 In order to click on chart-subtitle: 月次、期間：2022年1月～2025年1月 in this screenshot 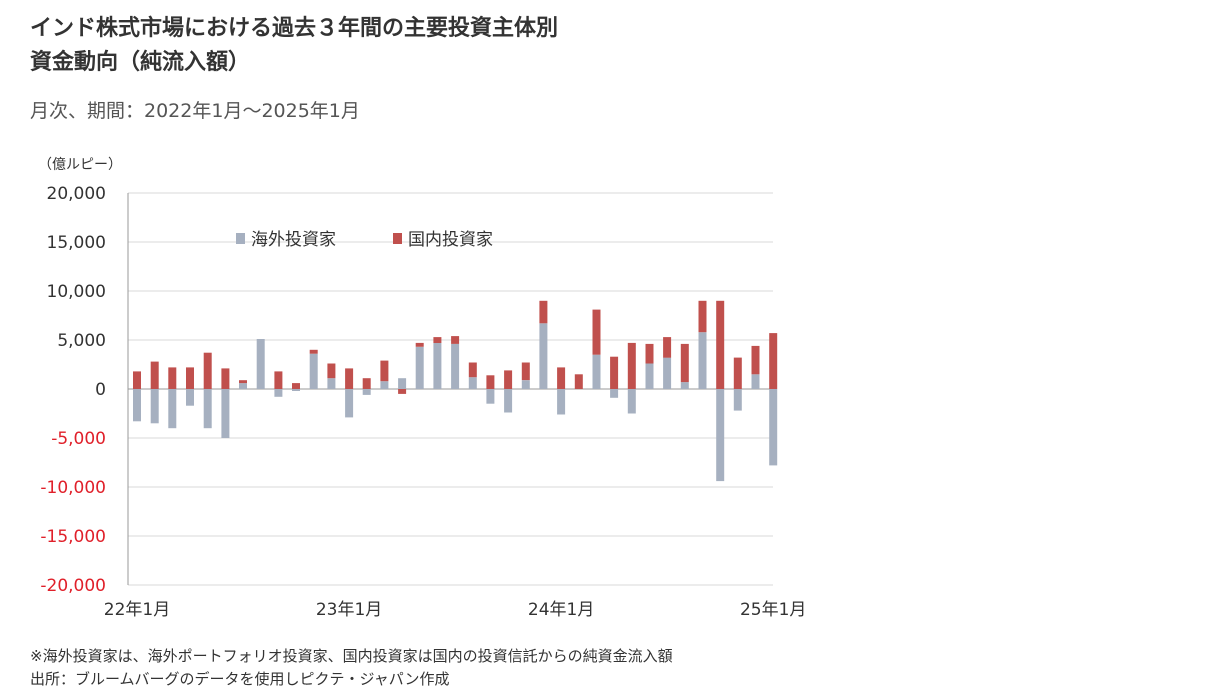, I will do `click(195, 111)`.